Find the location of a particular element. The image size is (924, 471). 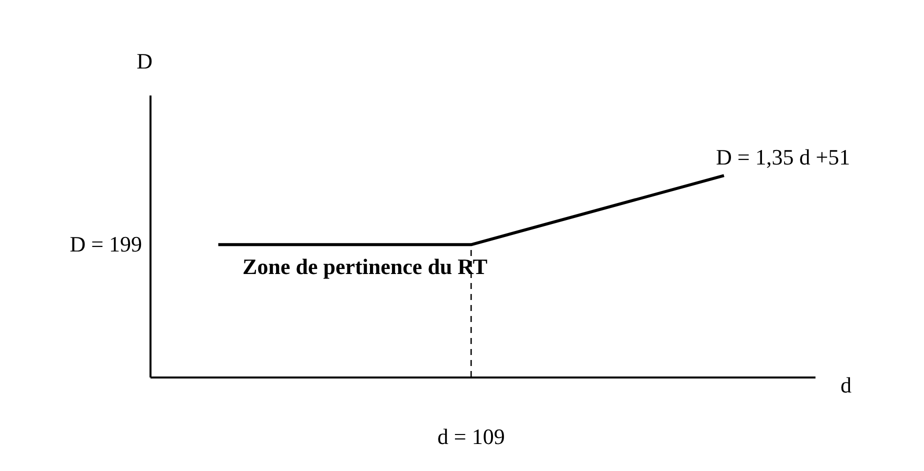

annotation: Zone de pertinence du RT is located at coordinates (365, 266).